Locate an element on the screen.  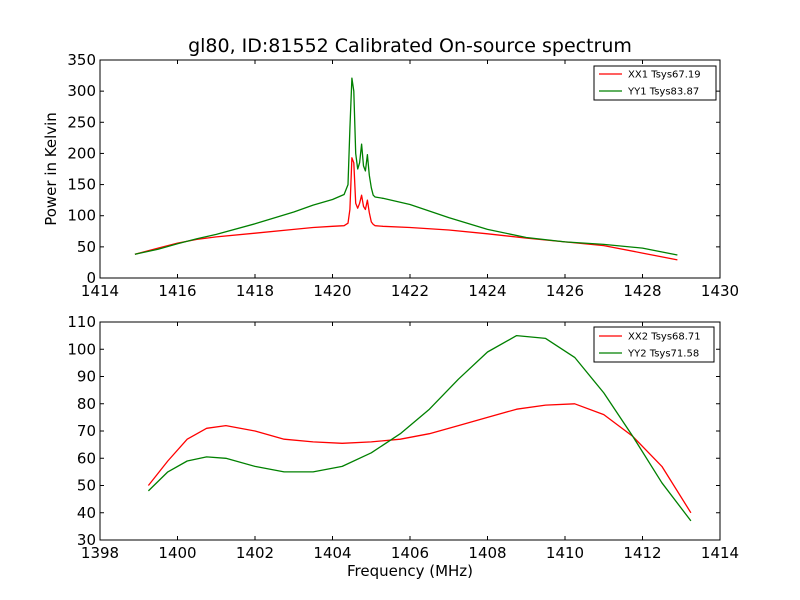
bottom-legend: XX2 Tsys68.71 YY2 Tsys71.58 is located at coordinates (654, 344).